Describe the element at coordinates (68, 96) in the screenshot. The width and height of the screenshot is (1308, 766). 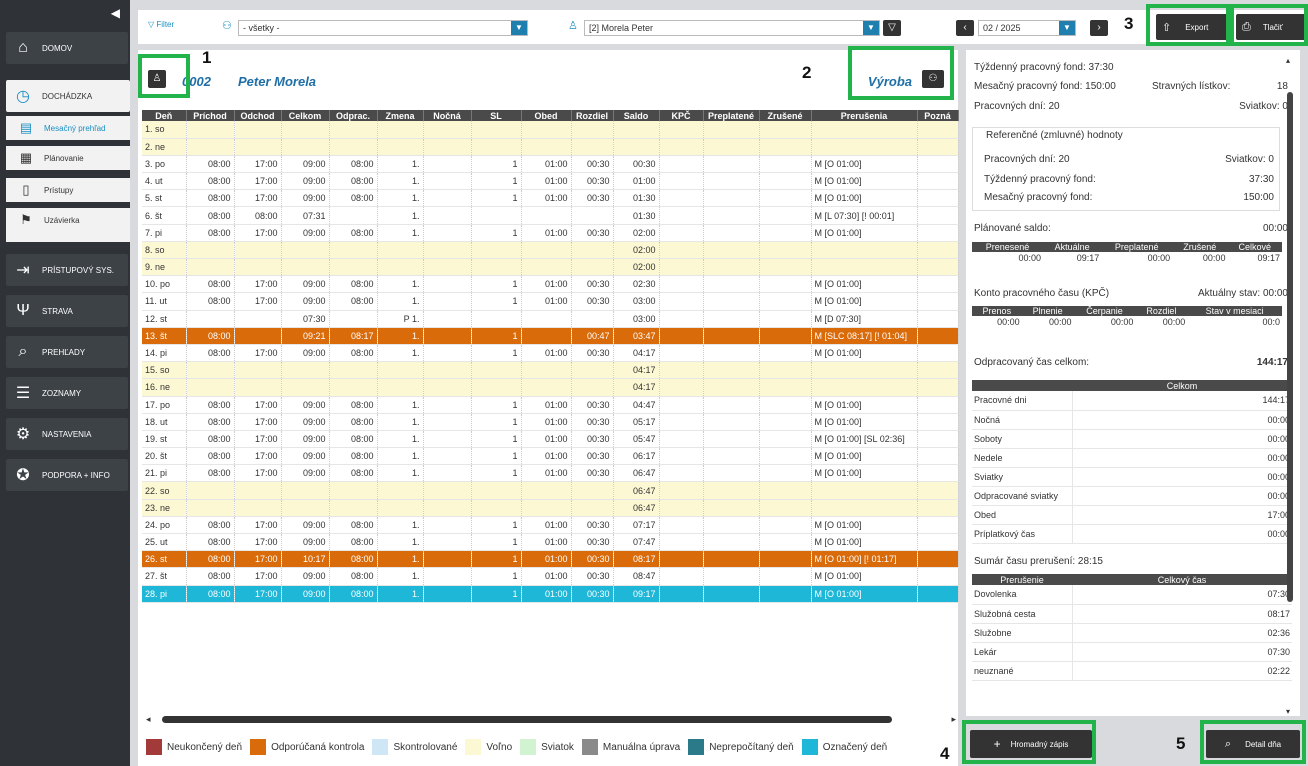
I see `nav-dochadzka: ◷ DOCHÁDZKA` at that location.